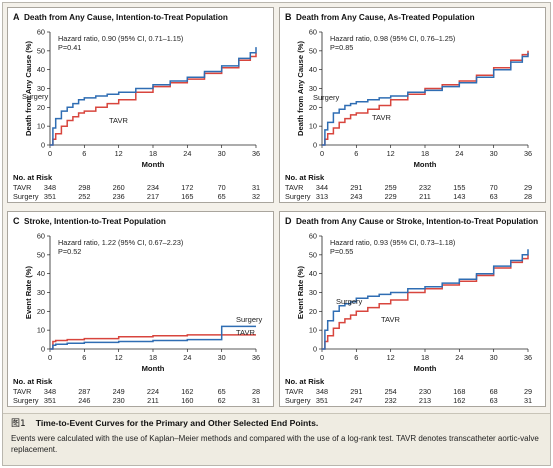 The width and height of the screenshot is (553, 468). I want to click on panel-letter: D, so click(288, 221).